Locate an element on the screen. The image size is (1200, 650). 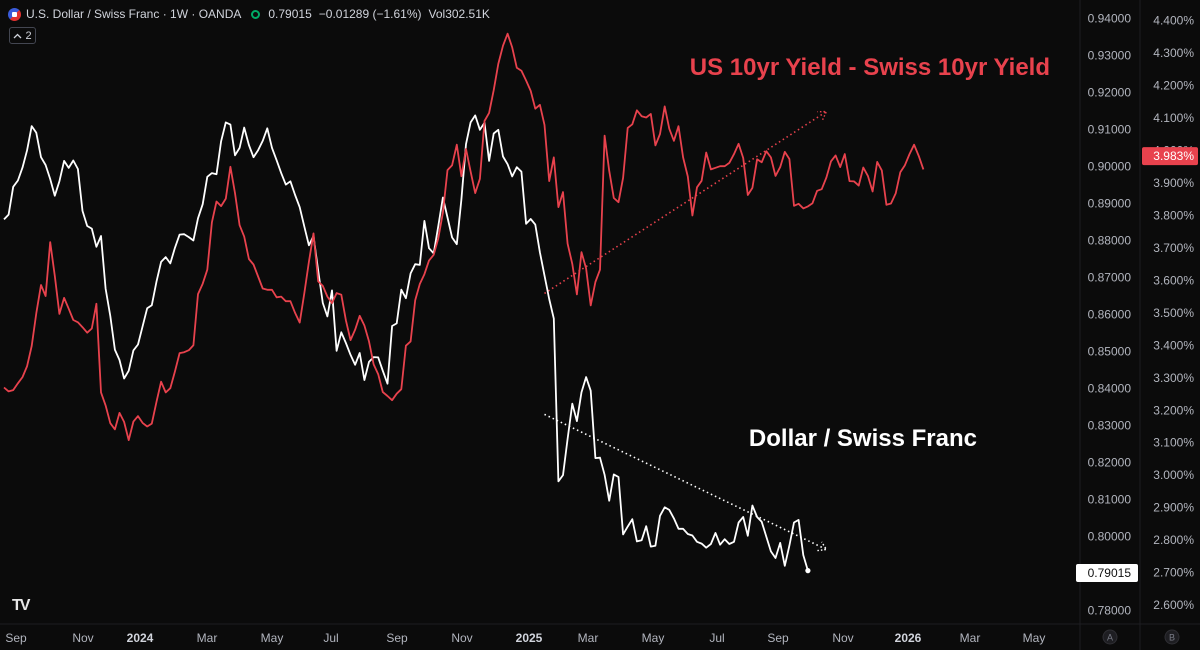
left-axis-tick: 0.84000 is located at coordinates (1110, 389).